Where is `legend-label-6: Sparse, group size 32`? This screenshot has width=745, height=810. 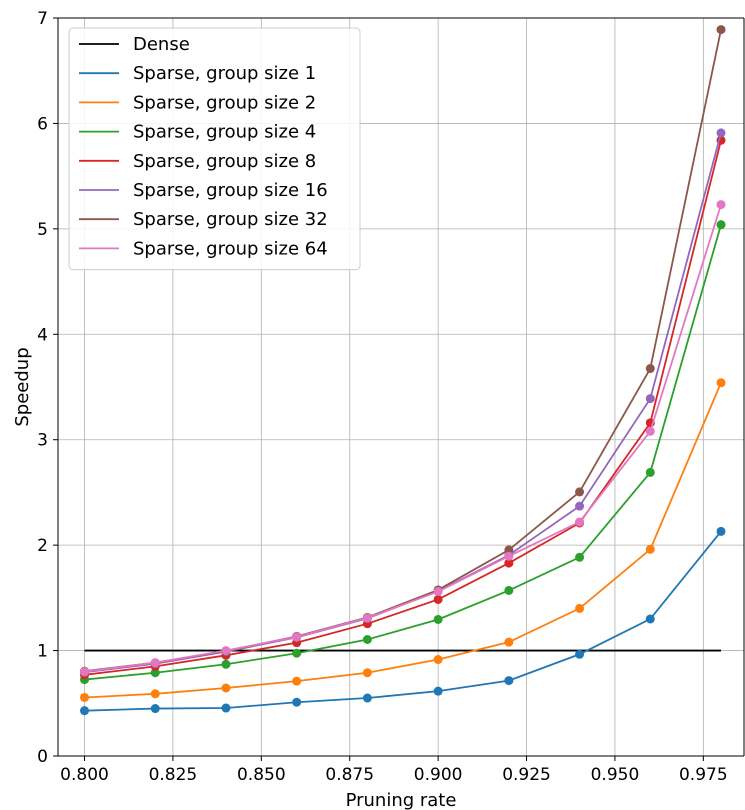
legend-label-6: Sparse, group size 32 is located at coordinates (230, 219).